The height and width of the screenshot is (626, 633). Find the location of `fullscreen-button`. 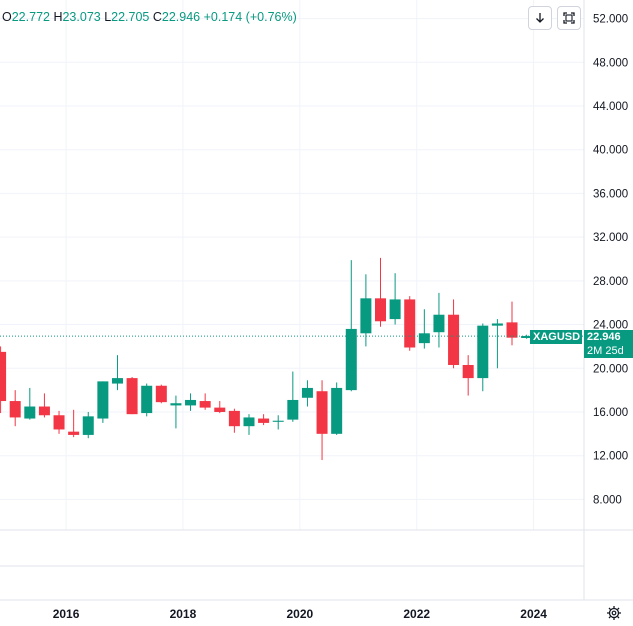

fullscreen-button is located at coordinates (569, 18).